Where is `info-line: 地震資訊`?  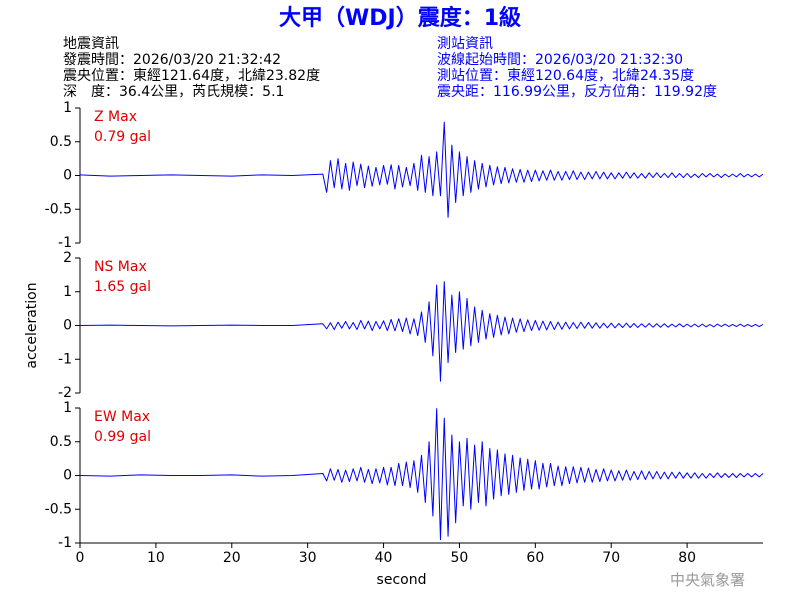 info-line: 地震資訊 is located at coordinates (91, 44).